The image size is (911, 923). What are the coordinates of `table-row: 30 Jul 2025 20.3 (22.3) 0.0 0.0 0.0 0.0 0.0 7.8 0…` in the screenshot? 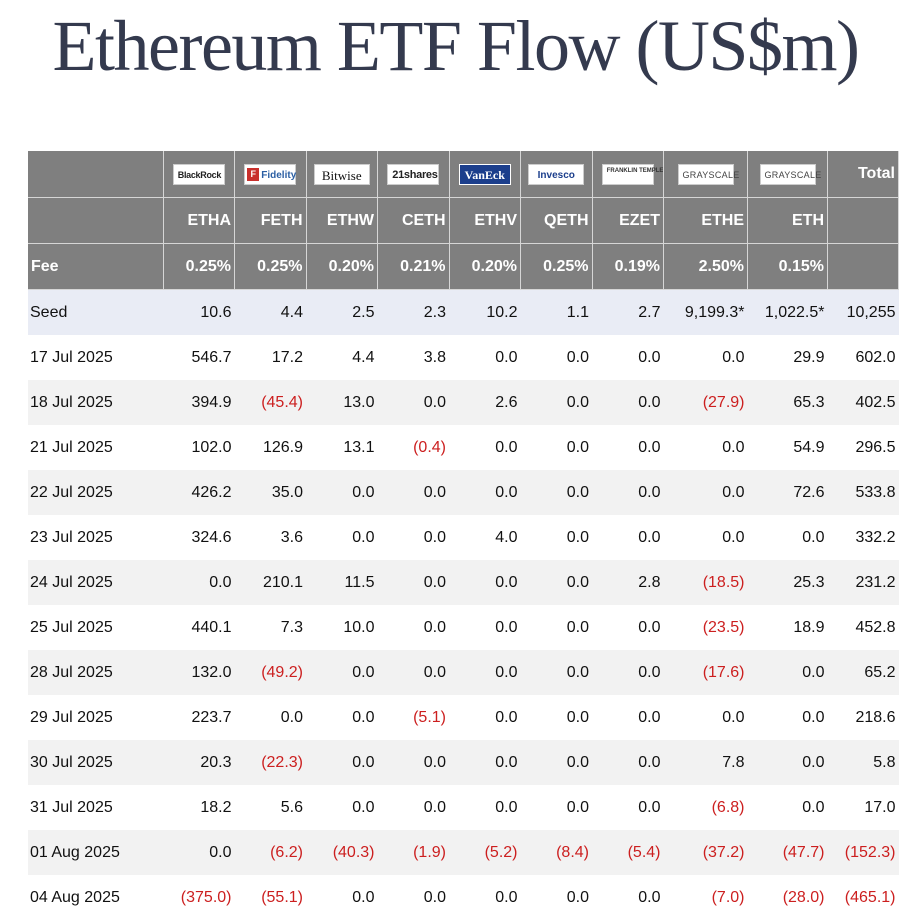 It's located at (463, 762).